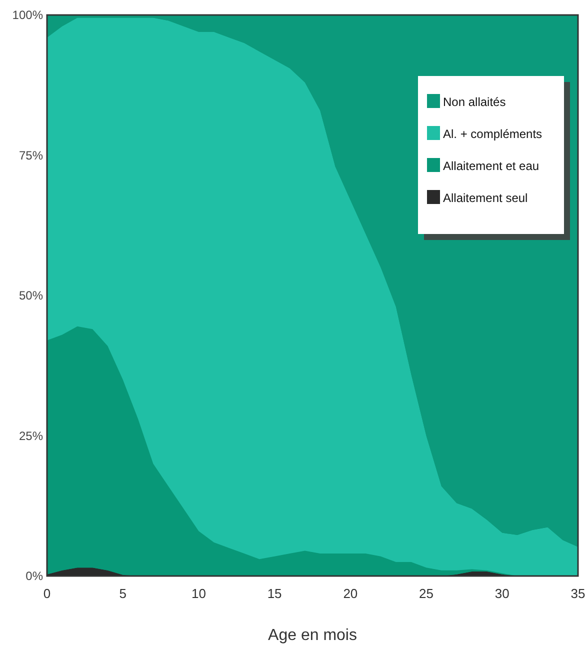 The height and width of the screenshot is (650, 586). I want to click on y-tick-label: 75%, so click(31, 155).